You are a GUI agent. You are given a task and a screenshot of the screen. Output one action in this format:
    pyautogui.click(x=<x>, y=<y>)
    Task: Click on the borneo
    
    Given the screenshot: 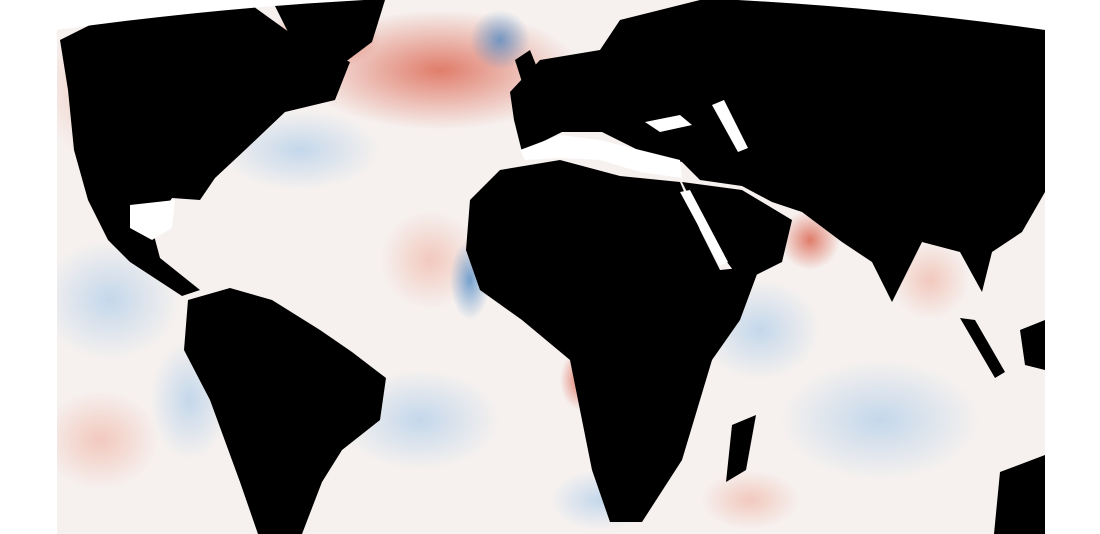 What is the action you would take?
    pyautogui.click(x=1032, y=345)
    